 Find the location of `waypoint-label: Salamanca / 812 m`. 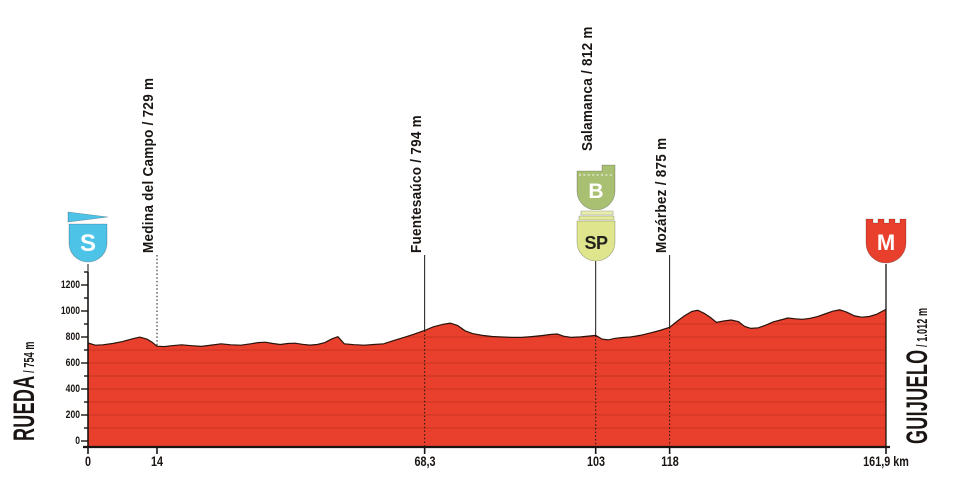

waypoint-label: Salamanca / 812 m is located at coordinates (587, 88).